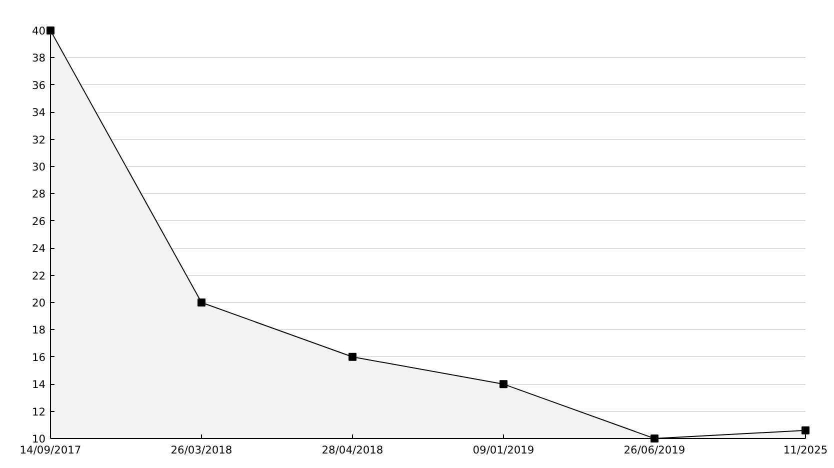 The image size is (834, 468). Describe the element at coordinates (39, 85) in the screenshot. I see `y-tick-label: 36` at that location.